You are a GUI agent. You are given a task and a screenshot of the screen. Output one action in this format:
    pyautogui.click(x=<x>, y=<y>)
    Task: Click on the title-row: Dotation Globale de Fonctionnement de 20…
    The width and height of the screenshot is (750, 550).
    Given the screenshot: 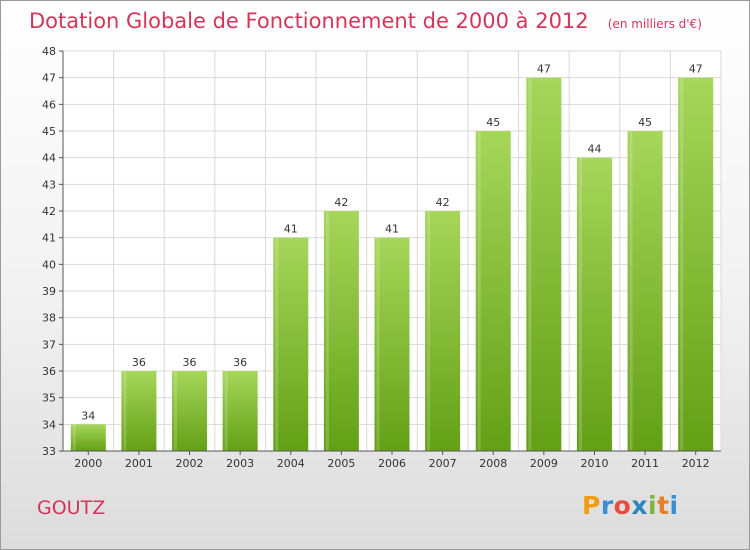 What is the action you would take?
    pyautogui.click(x=365, y=21)
    